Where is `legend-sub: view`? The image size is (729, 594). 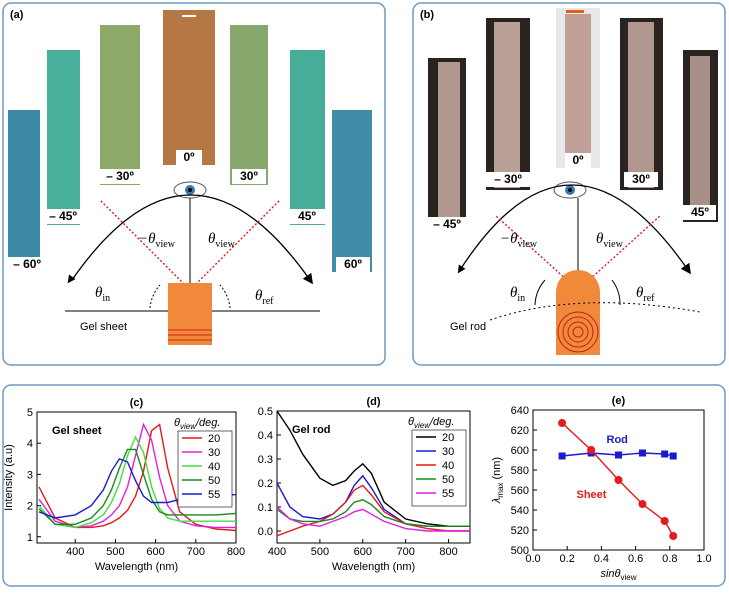
legend-sub: view is located at coordinates (188, 426).